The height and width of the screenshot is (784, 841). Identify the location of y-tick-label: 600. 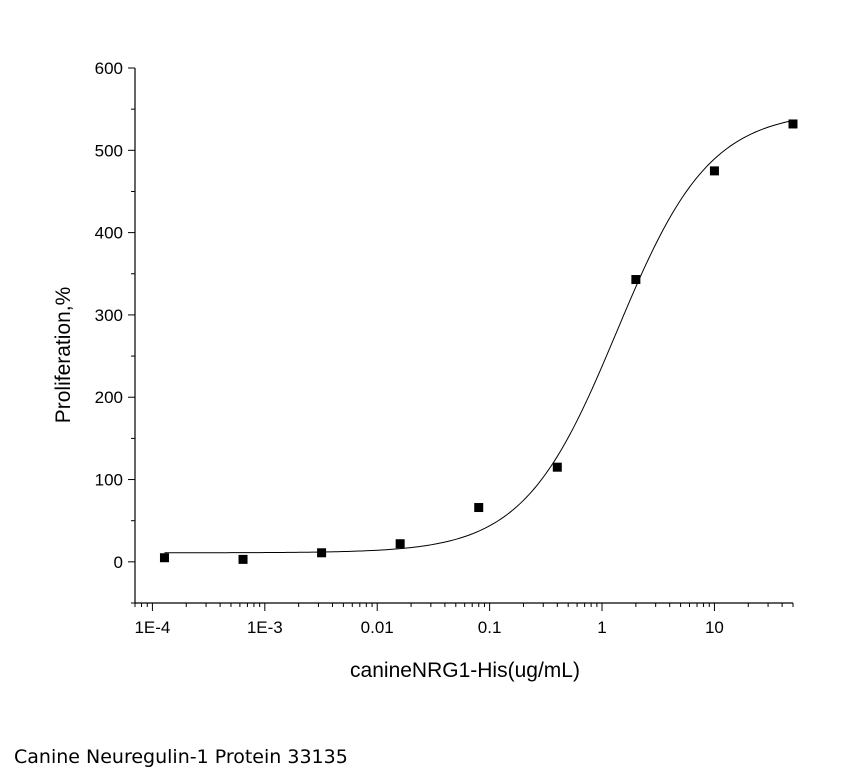
(109, 68).